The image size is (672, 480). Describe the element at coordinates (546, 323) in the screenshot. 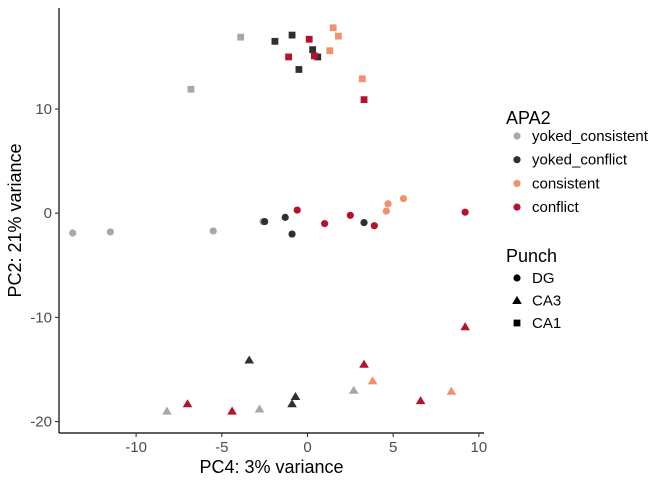

I see `legend-punch-label: CA1` at that location.